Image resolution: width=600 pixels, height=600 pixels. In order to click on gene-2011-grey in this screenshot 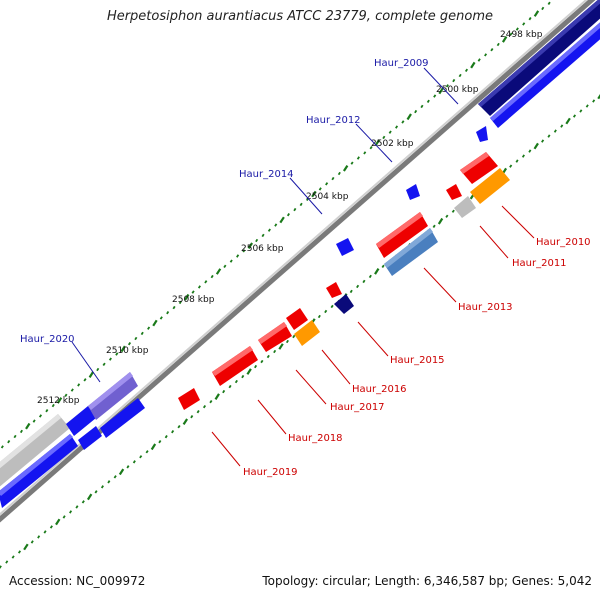, I will do `click(465, 207)`.